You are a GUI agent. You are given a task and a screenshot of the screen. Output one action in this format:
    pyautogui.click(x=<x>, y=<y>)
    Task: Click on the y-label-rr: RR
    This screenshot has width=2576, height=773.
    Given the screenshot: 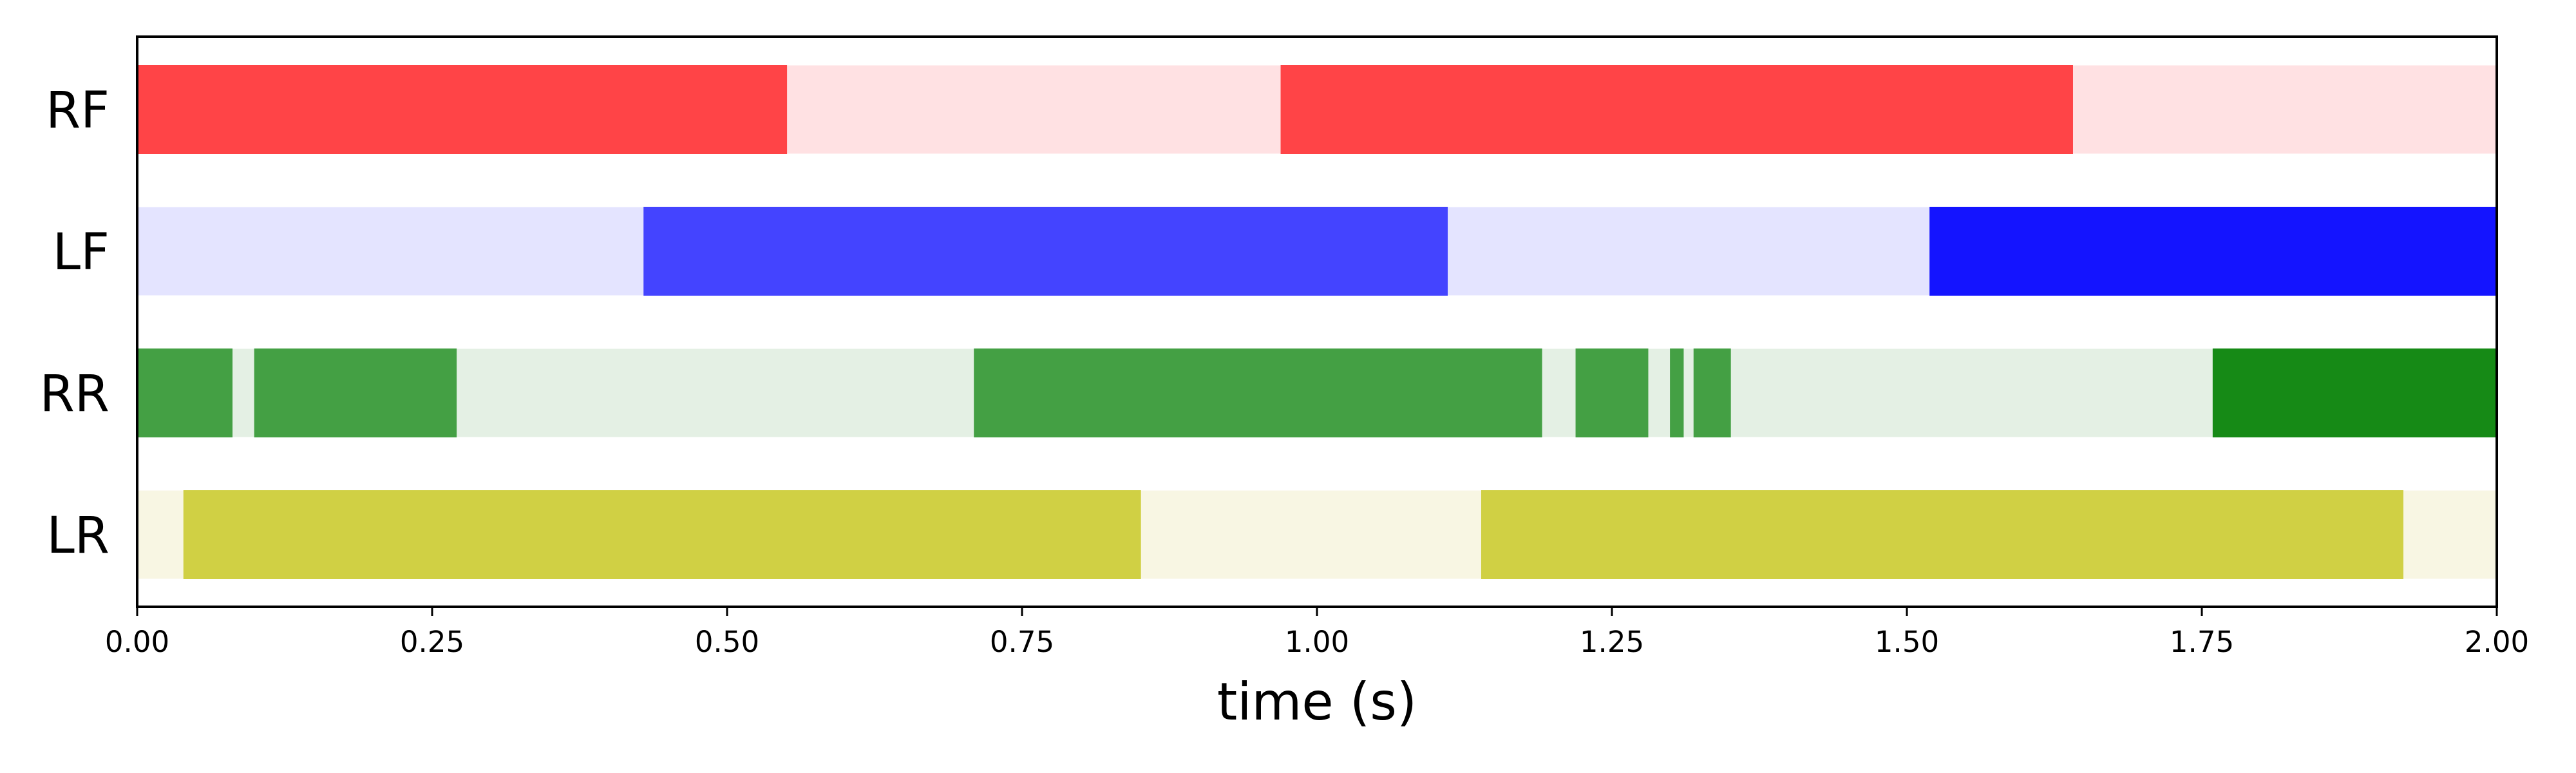 What is the action you would take?
    pyautogui.click(x=74, y=394)
    